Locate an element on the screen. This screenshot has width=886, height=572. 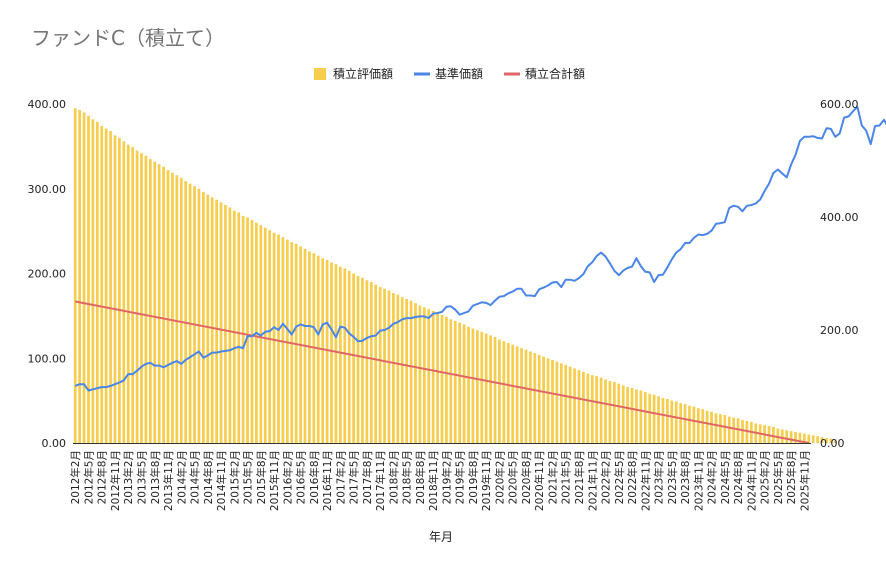
x-tick-label: 2025年8月 is located at coordinates (791, 477).